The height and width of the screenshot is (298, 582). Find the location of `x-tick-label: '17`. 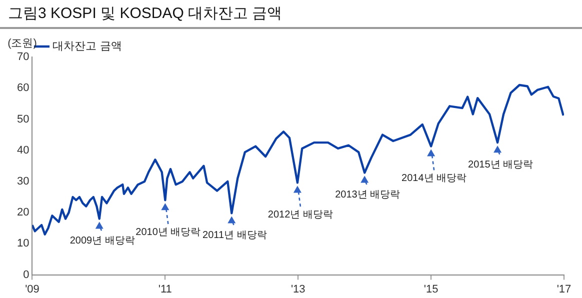

x-tick-label: '17 is located at coordinates (564, 289).